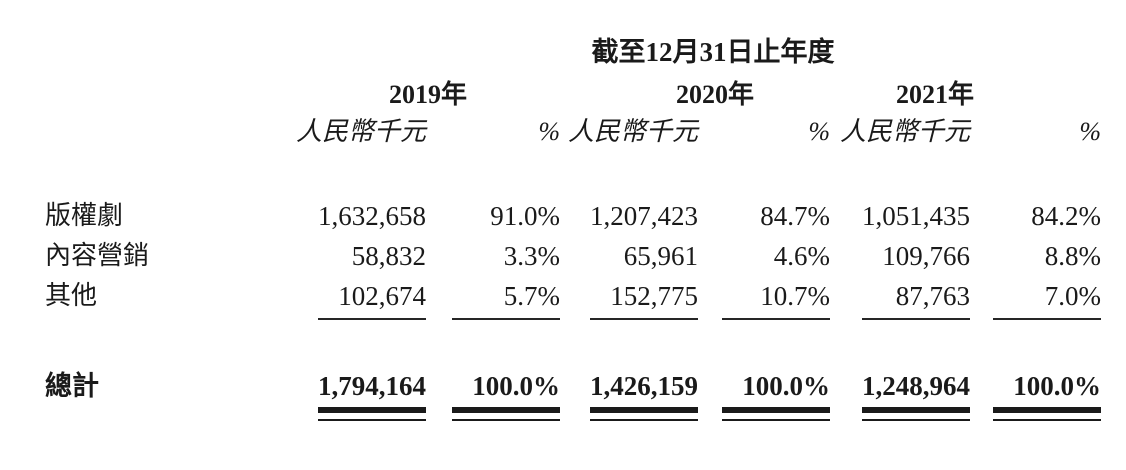 Image resolution: width=1126 pixels, height=470 pixels. What do you see at coordinates (795, 216) in the screenshot?
I see `cell-2020-percent: 84.7%` at bounding box center [795, 216].